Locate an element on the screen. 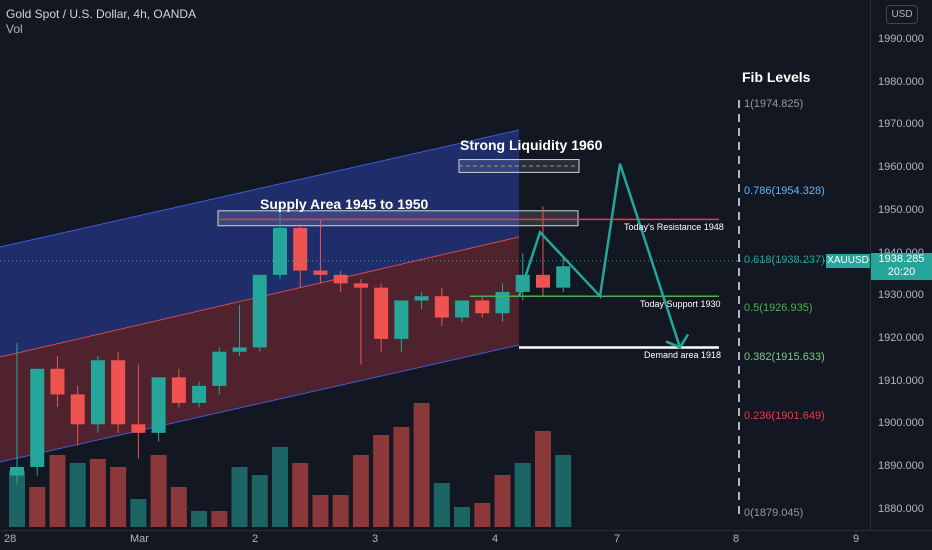 This screenshot has height=550, width=932. current-price-tag: 1938.285 20:20 is located at coordinates (901, 266).